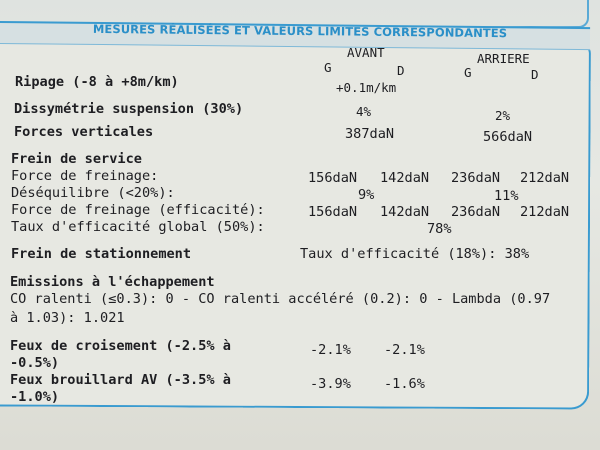 This screenshot has width=600, height=450. I want to click on force-freinage-avant-g: 156daN, so click(333, 178).